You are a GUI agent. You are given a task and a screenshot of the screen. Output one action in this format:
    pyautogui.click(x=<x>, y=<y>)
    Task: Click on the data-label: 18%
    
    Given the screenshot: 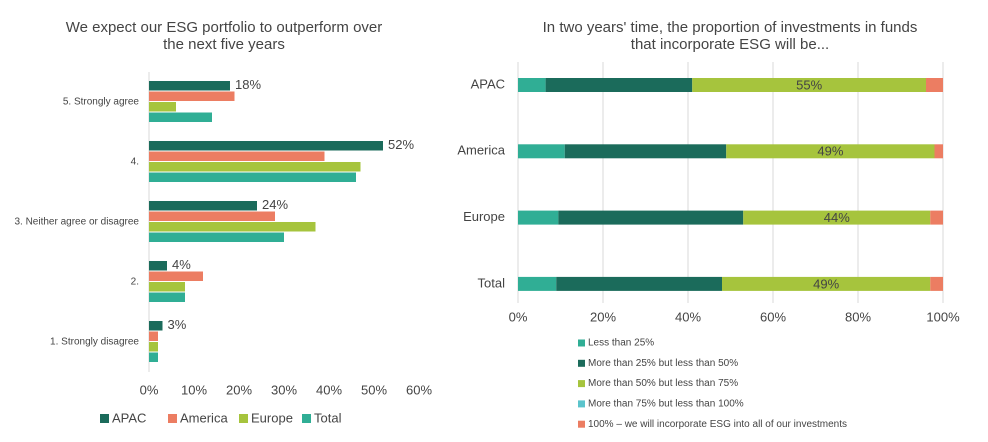 What is the action you would take?
    pyautogui.click(x=248, y=84)
    